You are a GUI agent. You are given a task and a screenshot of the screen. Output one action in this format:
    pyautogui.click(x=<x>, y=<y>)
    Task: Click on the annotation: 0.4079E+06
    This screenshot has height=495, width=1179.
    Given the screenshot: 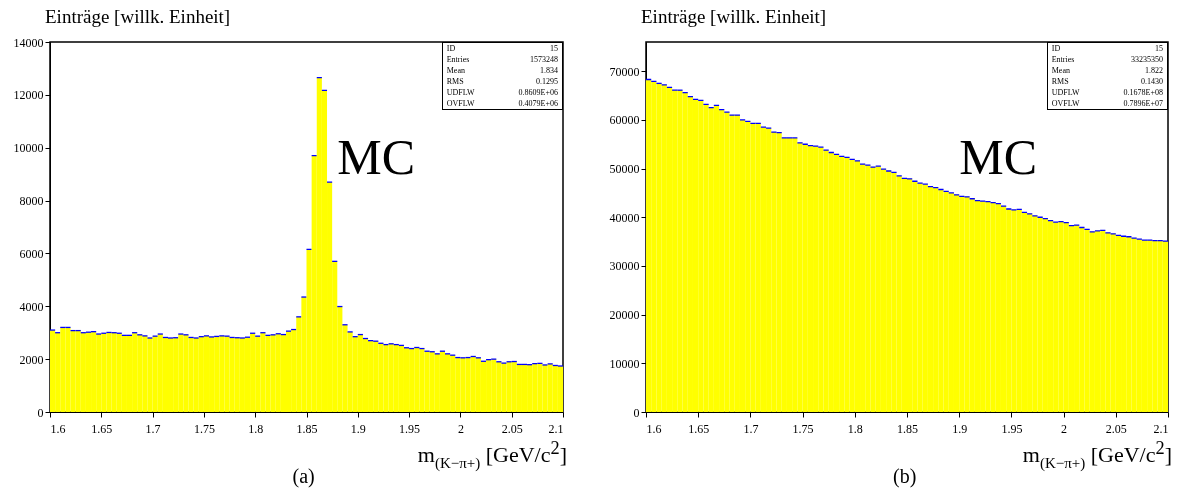 What is the action you would take?
    pyautogui.click(x=538, y=104)
    